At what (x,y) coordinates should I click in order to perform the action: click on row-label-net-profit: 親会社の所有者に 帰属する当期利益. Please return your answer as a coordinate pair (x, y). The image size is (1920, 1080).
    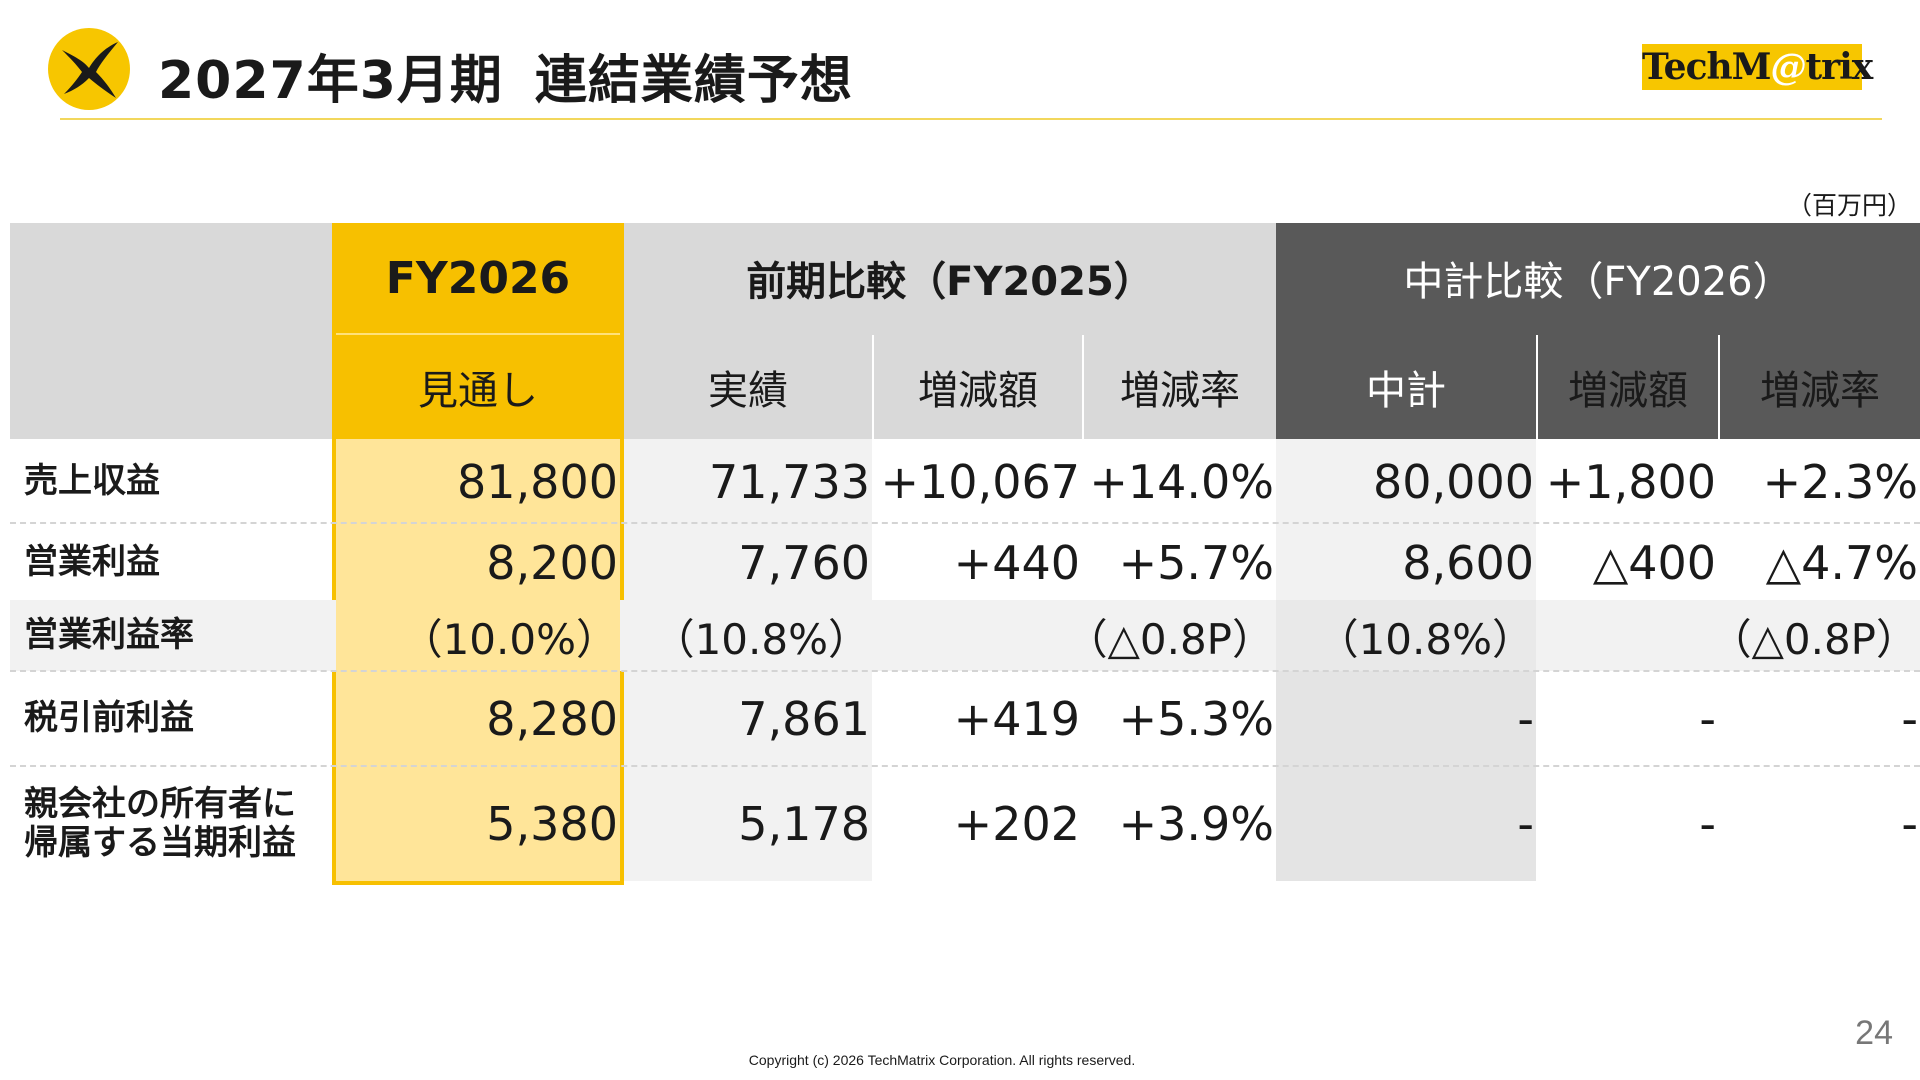
    Looking at the image, I should click on (171, 824).